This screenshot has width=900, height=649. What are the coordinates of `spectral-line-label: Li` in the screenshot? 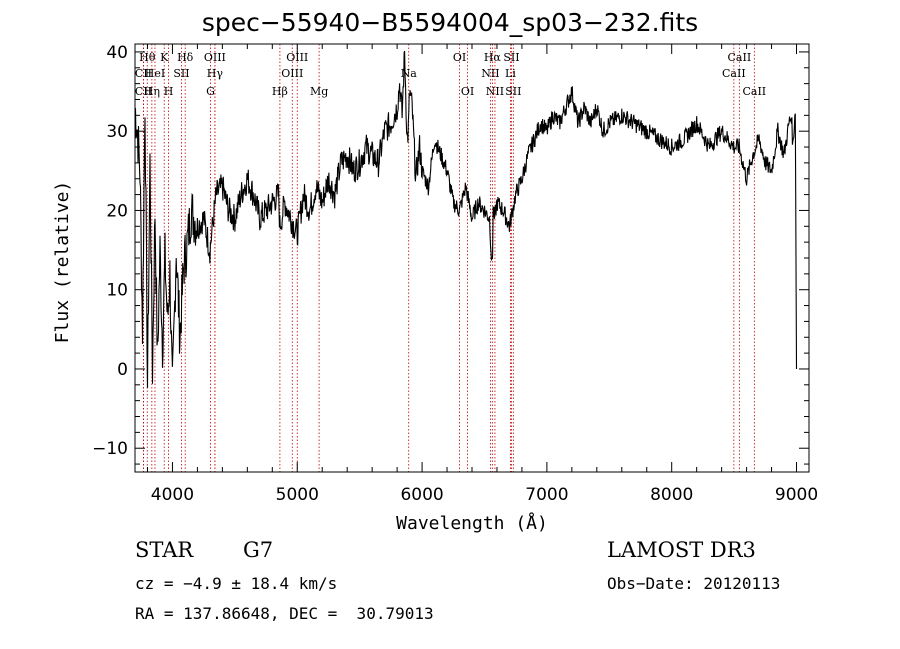 It's located at (510, 73).